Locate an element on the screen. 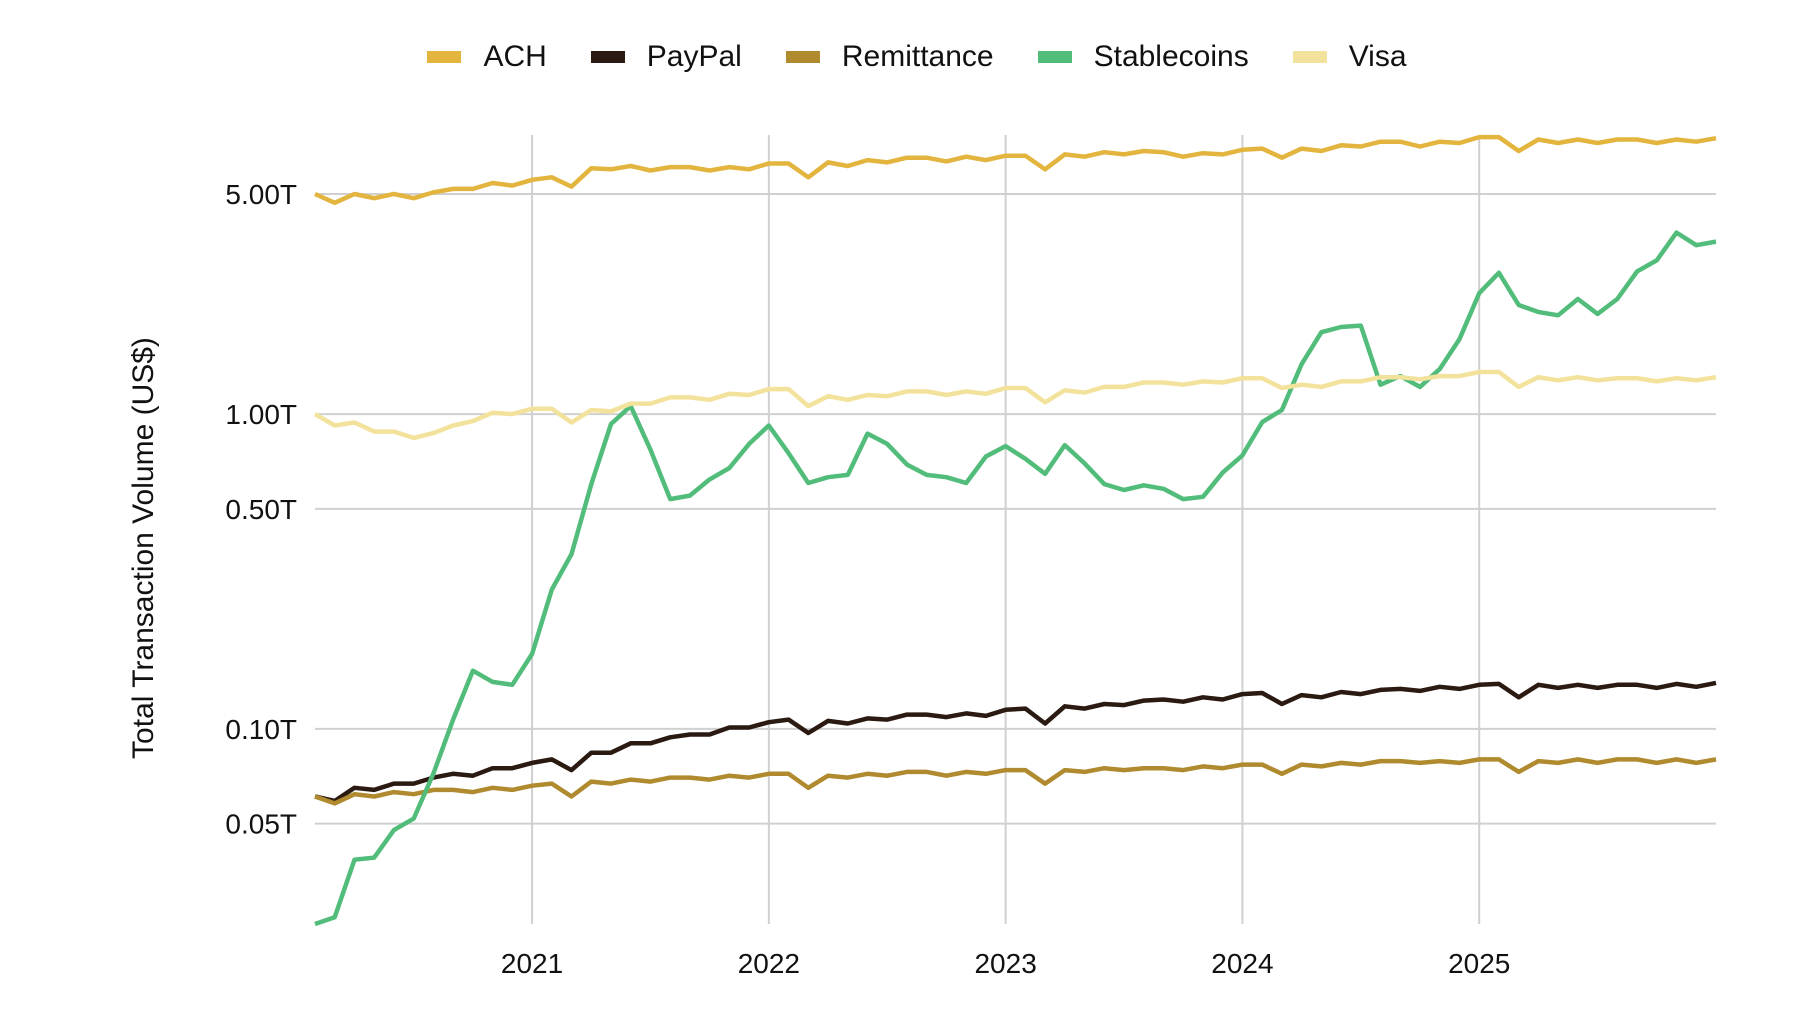 The image size is (1800, 1036). y-tick-label: 1.00T is located at coordinates (261, 414).